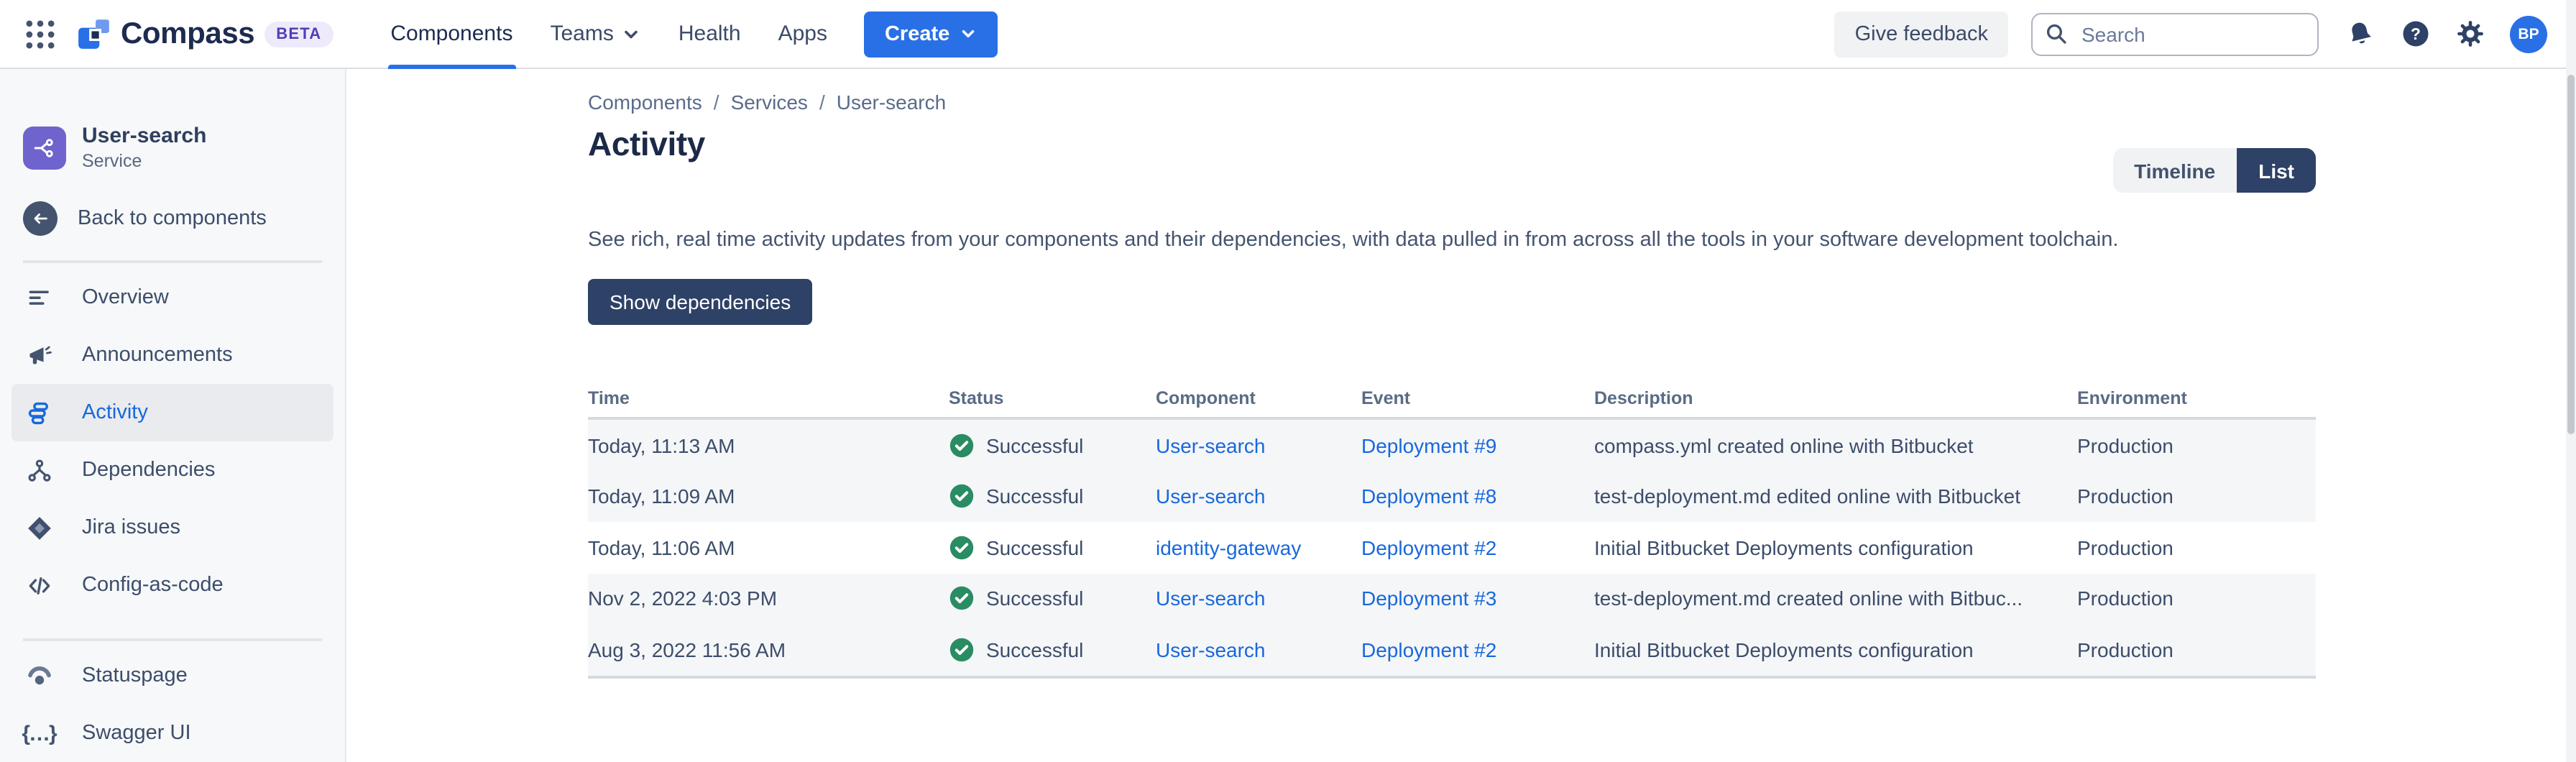 This screenshot has height=762, width=2576. What do you see at coordinates (1643, 398) in the screenshot?
I see `column-header-description: Description` at bounding box center [1643, 398].